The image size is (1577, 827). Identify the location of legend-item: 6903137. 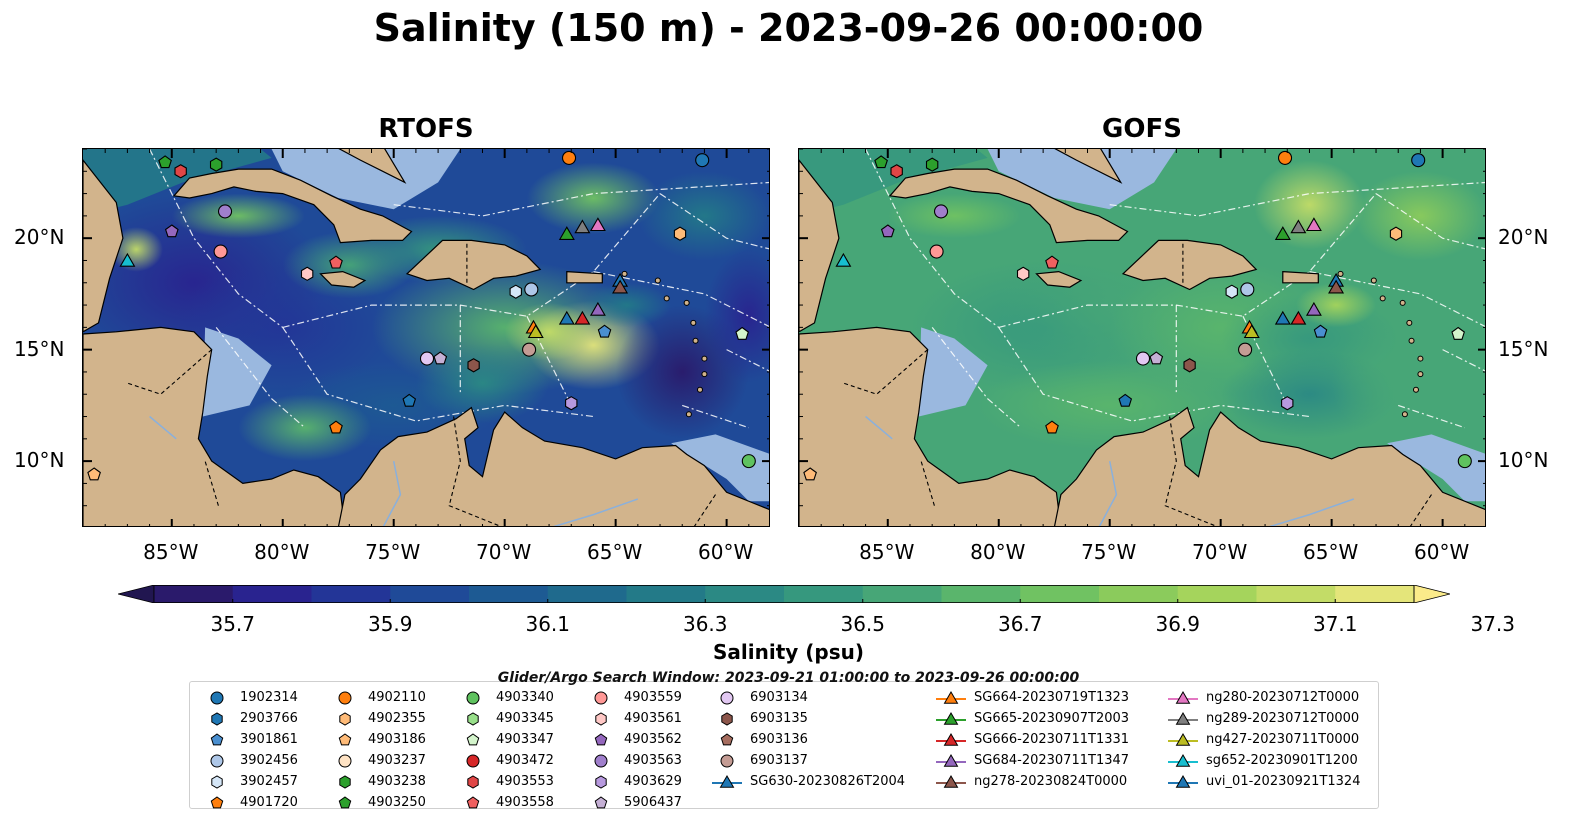
(807, 760).